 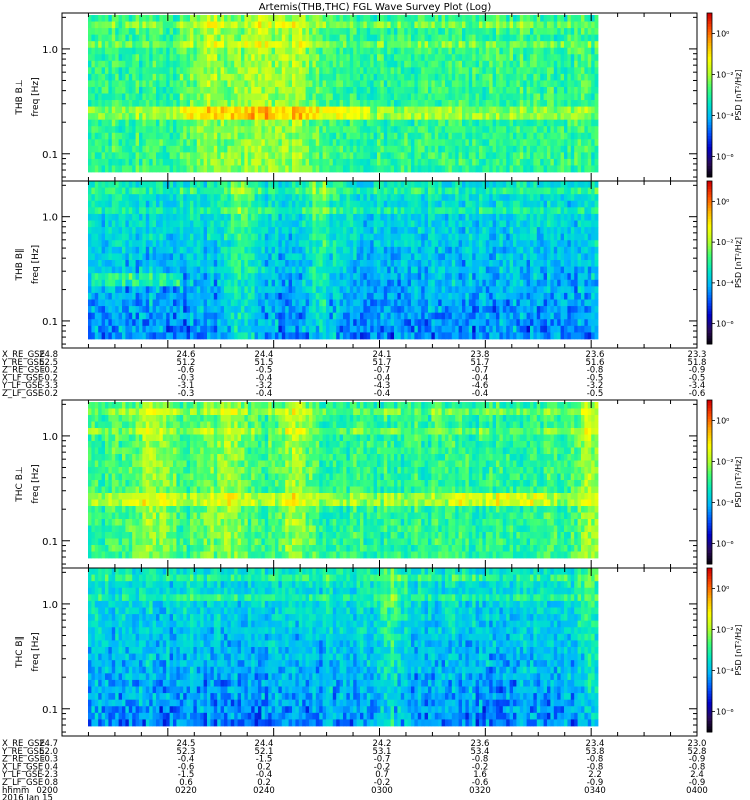 I want to click on colorbar-swatch, so click(x=709, y=162).